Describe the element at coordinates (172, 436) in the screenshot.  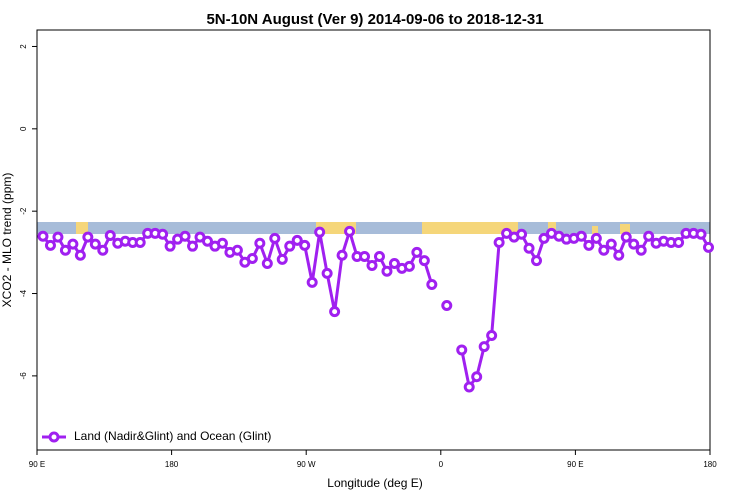
I see `legend-label: Land (Nadir&Glint) and Ocean (Glint)` at that location.